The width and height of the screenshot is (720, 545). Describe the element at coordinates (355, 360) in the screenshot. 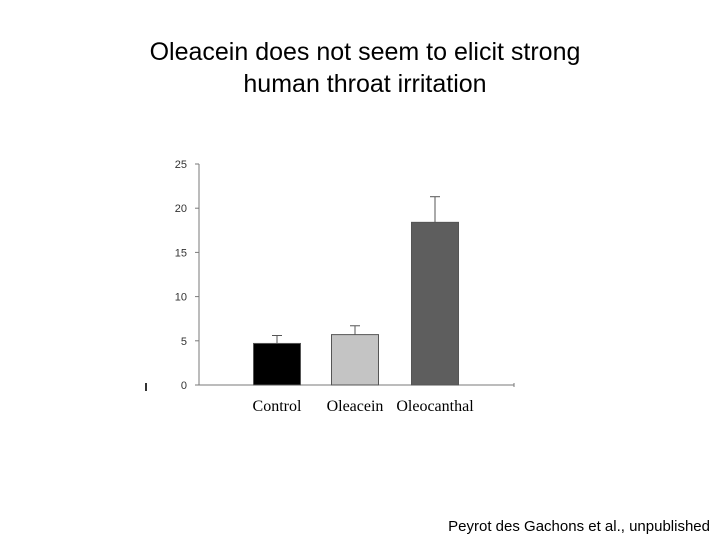

I see `bar-oleacein` at that location.